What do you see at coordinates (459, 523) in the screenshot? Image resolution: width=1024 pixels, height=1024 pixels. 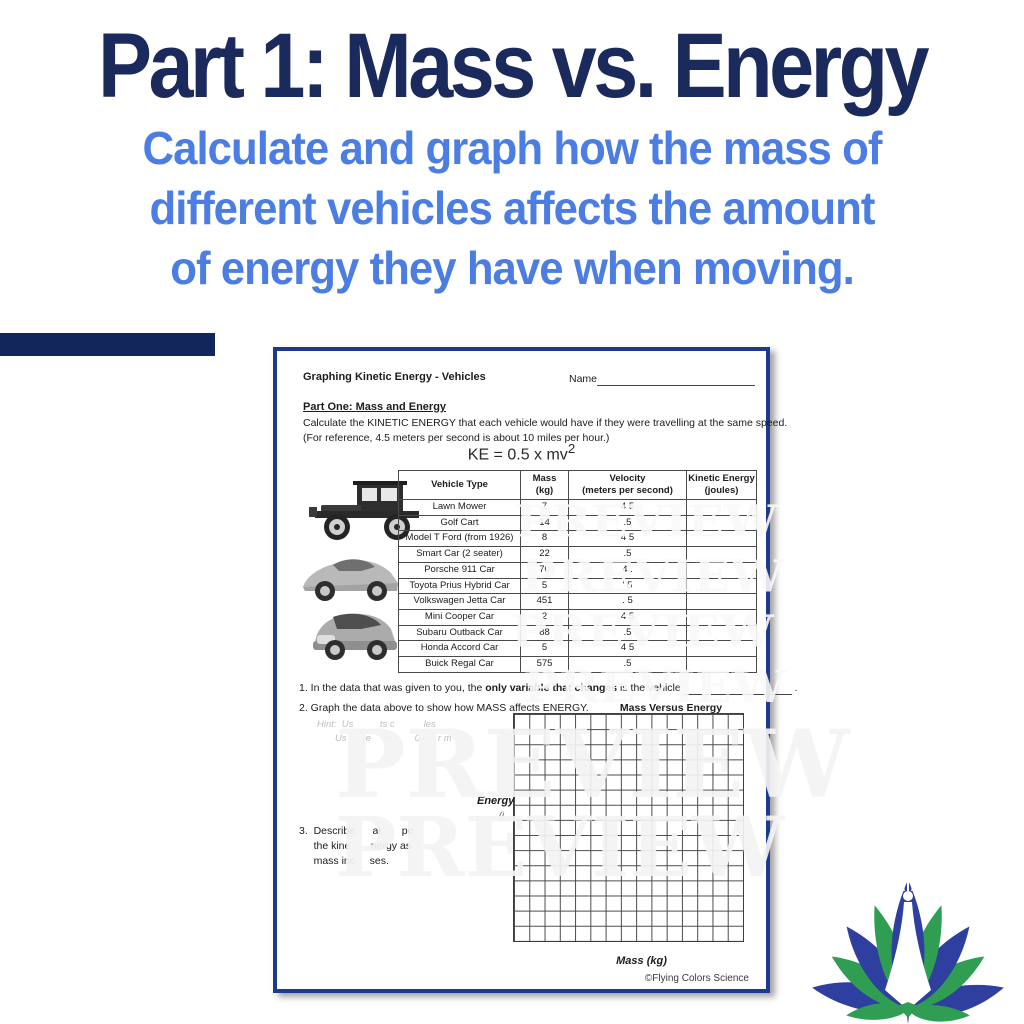 I see `cell-vehicle: Golf Cart` at bounding box center [459, 523].